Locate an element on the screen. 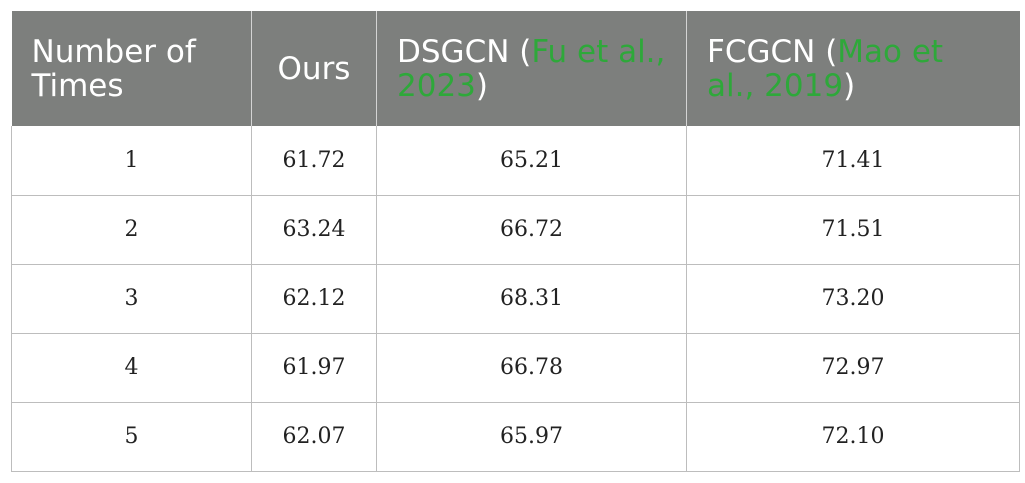 The height and width of the screenshot is (483, 1025). table-row: 3 62.12 68.31 73.20 is located at coordinates (515, 299).